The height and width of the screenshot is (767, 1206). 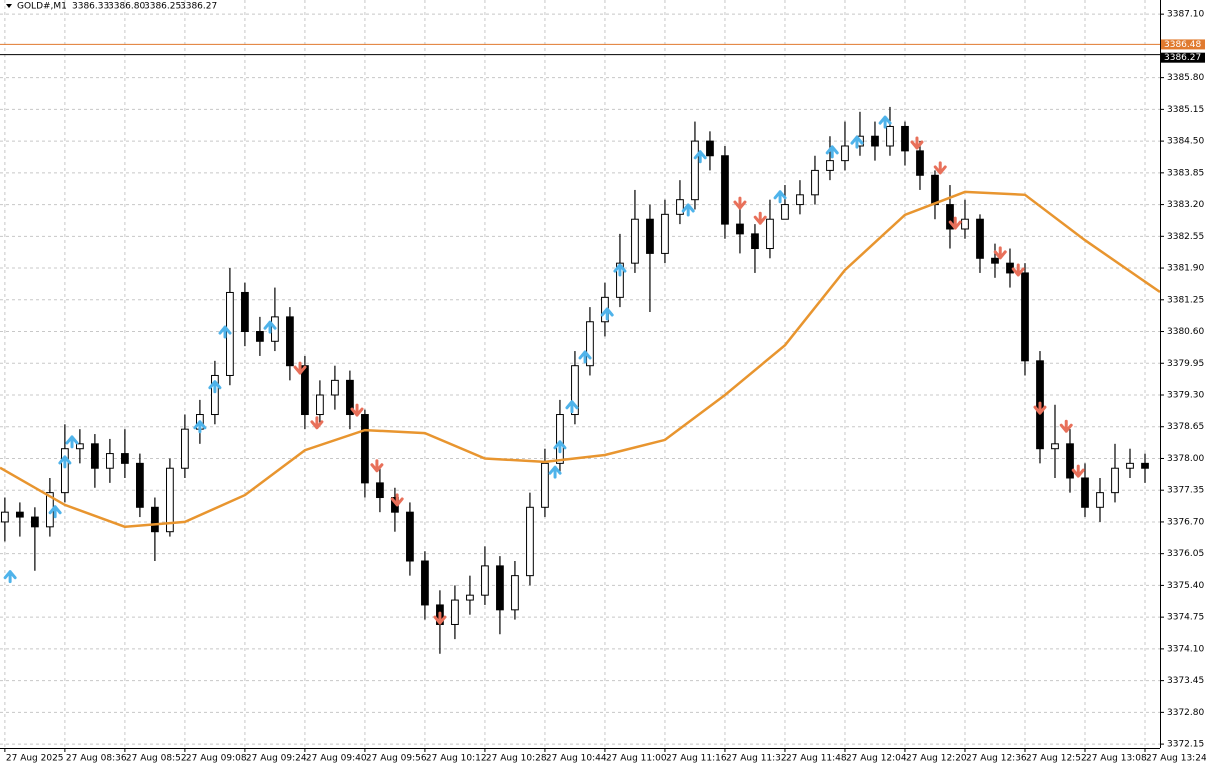 What do you see at coordinates (576, 759) in the screenshot?
I see `x-tick-label: 27 Aug 10:44` at bounding box center [576, 759].